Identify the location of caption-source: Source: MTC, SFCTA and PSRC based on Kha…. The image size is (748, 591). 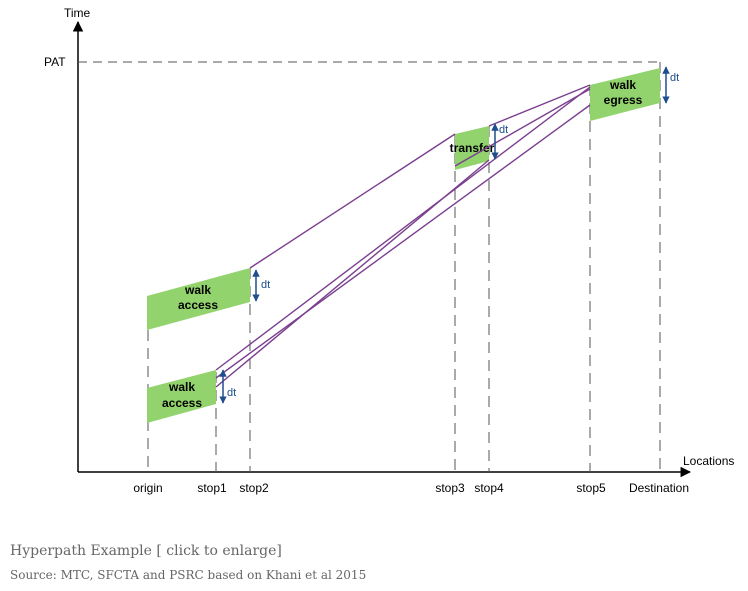
(188, 575).